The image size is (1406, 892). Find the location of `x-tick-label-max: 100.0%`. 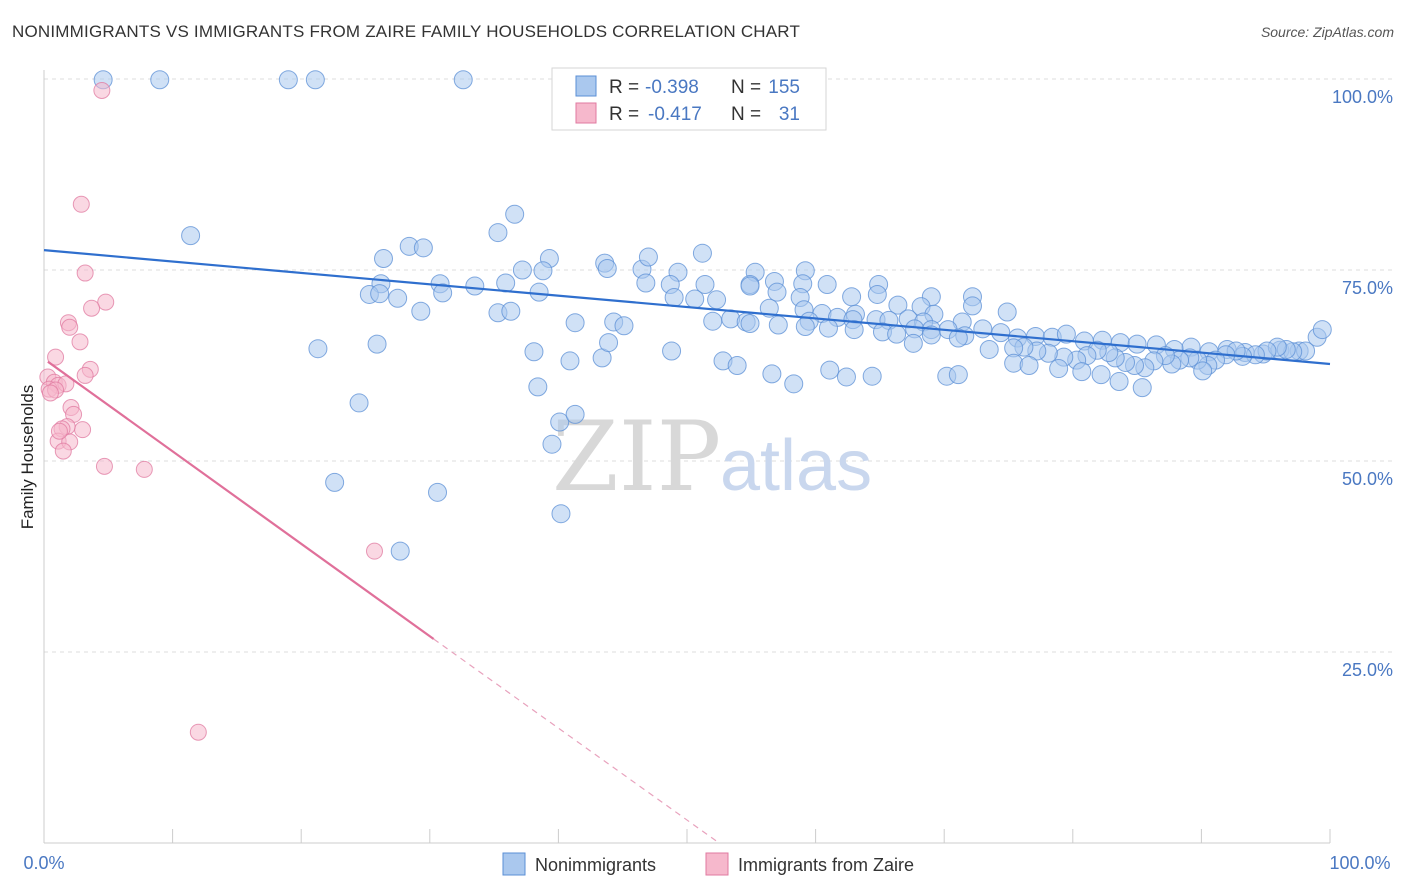

x-tick-label-max: 100.0% is located at coordinates (1359, 863).